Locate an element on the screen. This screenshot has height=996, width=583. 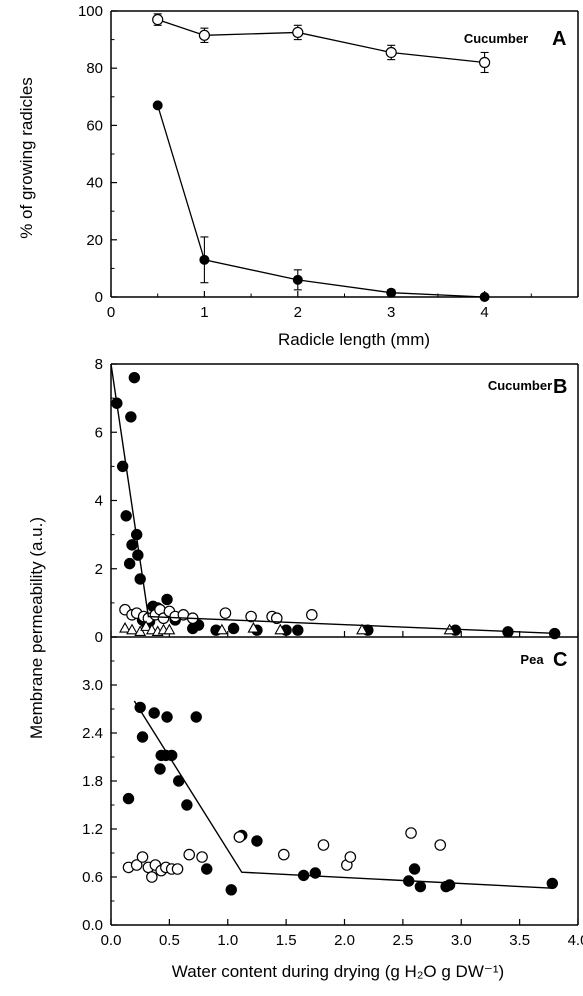
panel-a-y-tick-label: 0 is located at coordinates (99, 297).